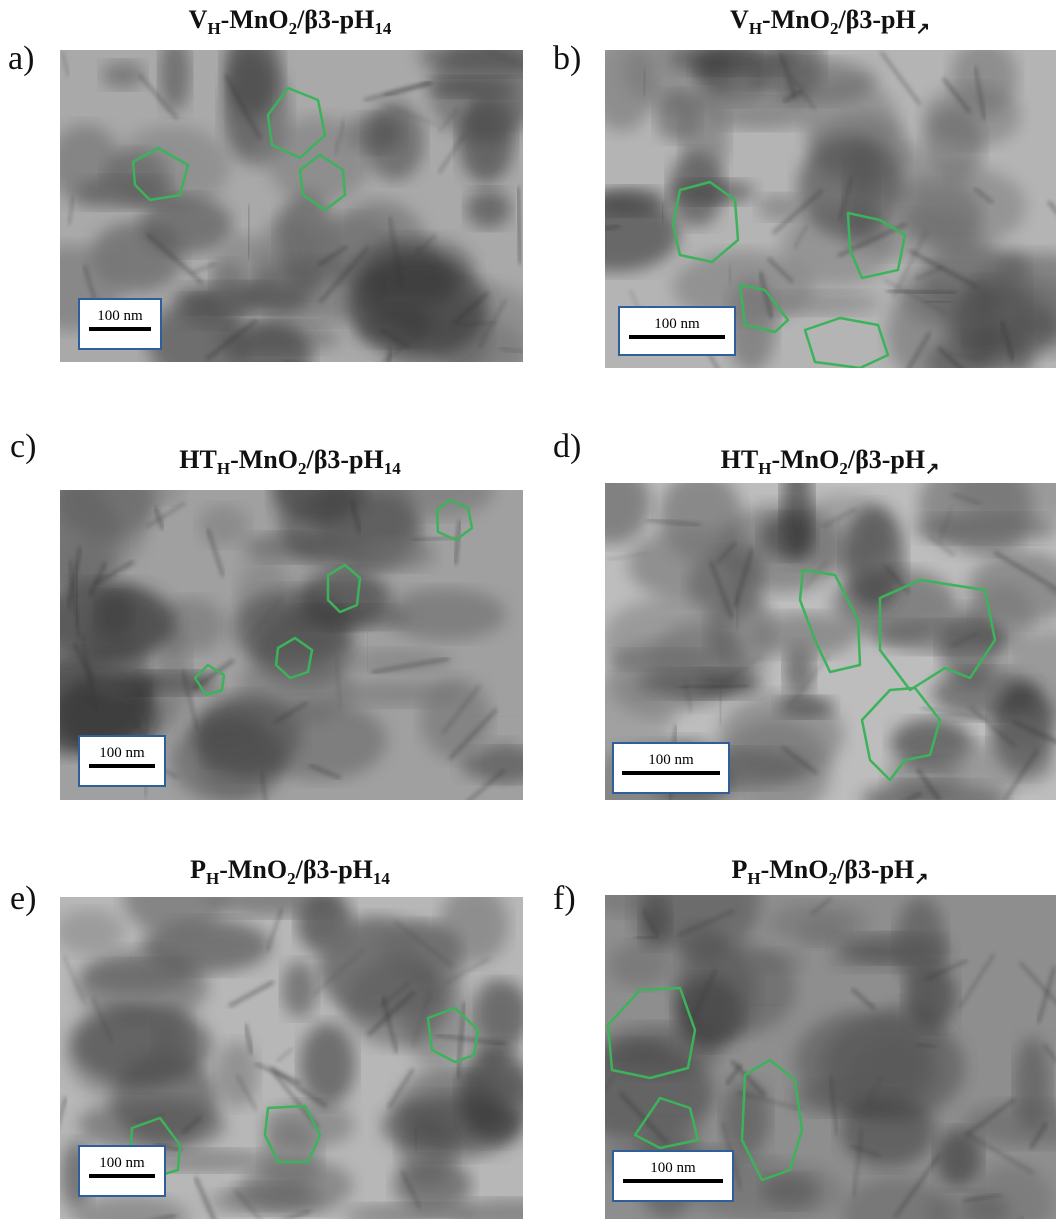 This screenshot has width=1056, height=1219. I want to click on title-segment: P, so click(739, 869).